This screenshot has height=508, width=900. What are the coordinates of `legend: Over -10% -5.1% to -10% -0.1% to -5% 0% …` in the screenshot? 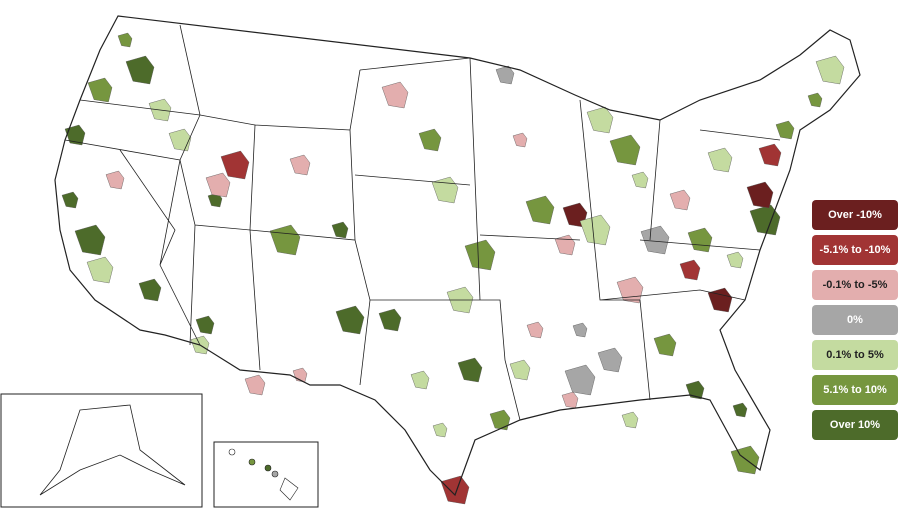 It's located at (855, 322).